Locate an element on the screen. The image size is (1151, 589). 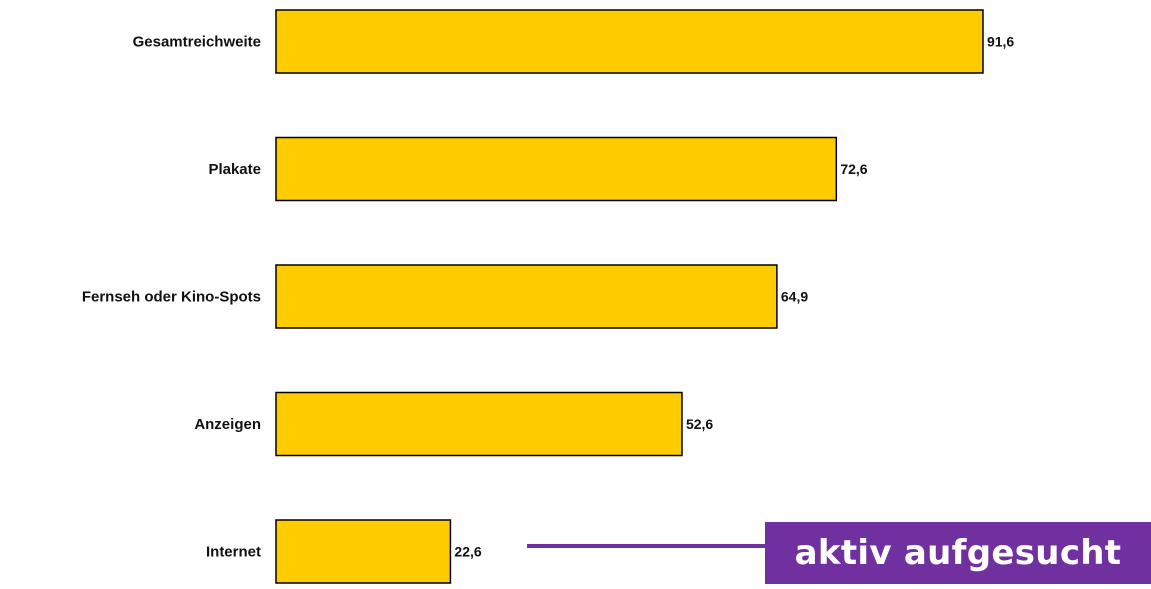
category-label-gesamtreichweite: Gesamtreichweite is located at coordinates (197, 42).